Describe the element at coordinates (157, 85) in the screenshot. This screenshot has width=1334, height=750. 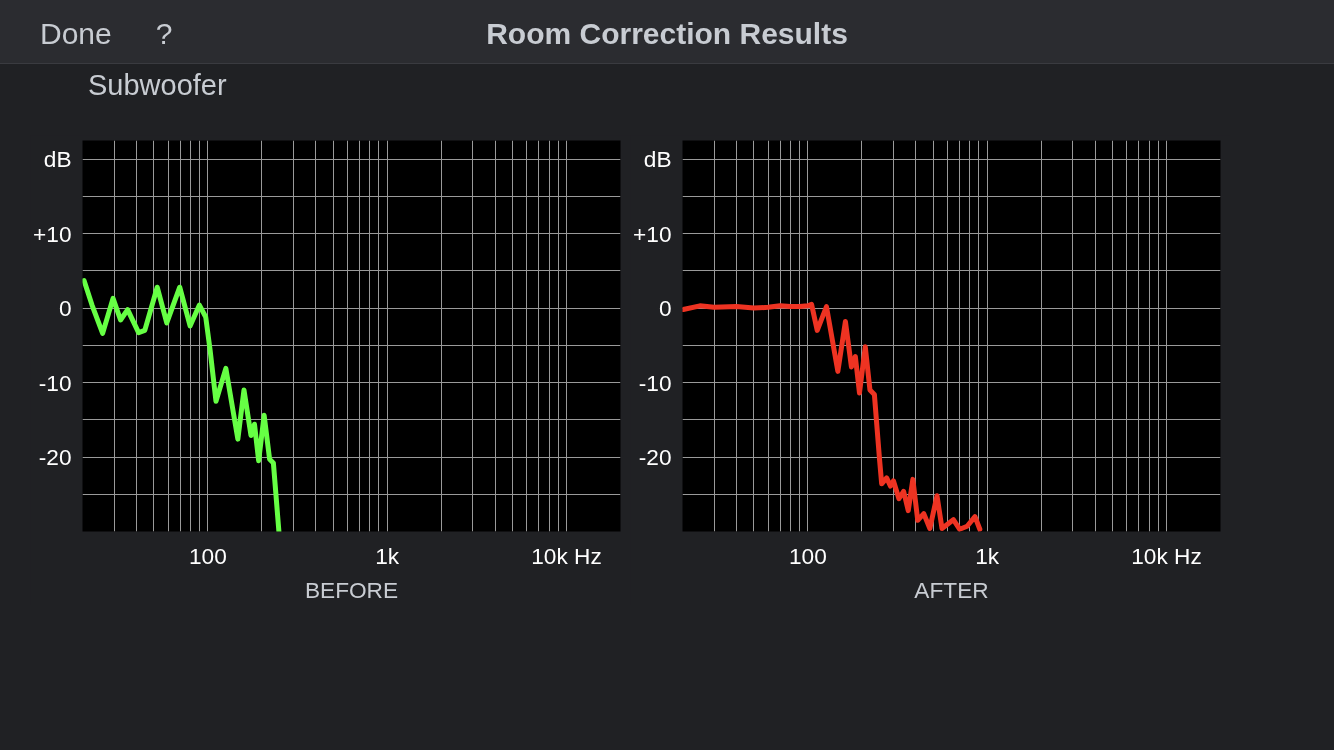
I see `chart-subtitle: Subwoofer` at that location.